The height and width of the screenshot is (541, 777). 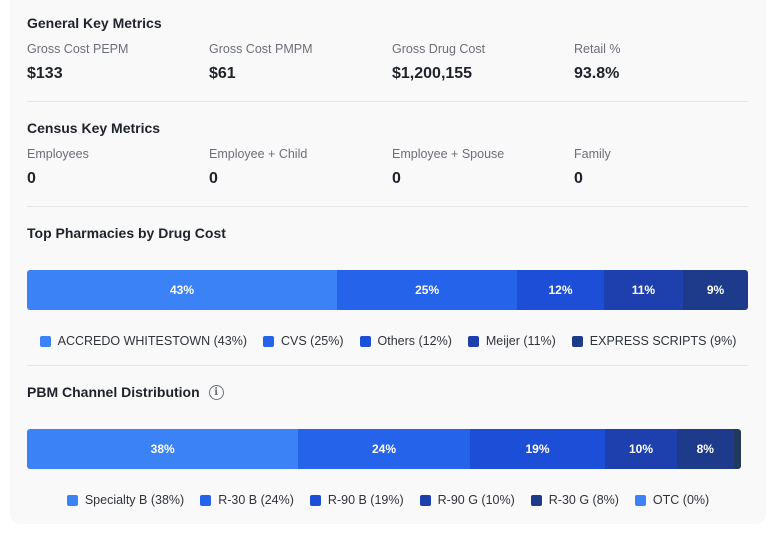 What do you see at coordinates (427, 290) in the screenshot?
I see `pharmacies-bar-segment: 25%` at bounding box center [427, 290].